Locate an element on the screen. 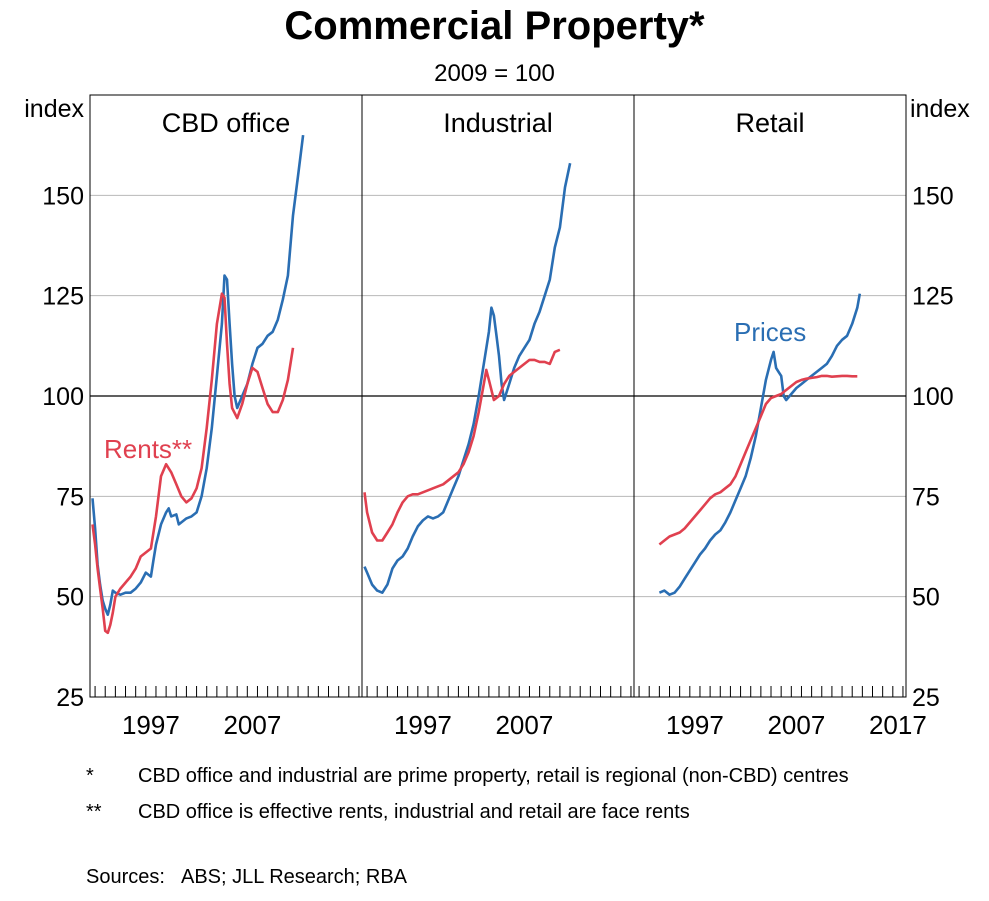  y-tick-label-right: 50 is located at coordinates (926, 598).